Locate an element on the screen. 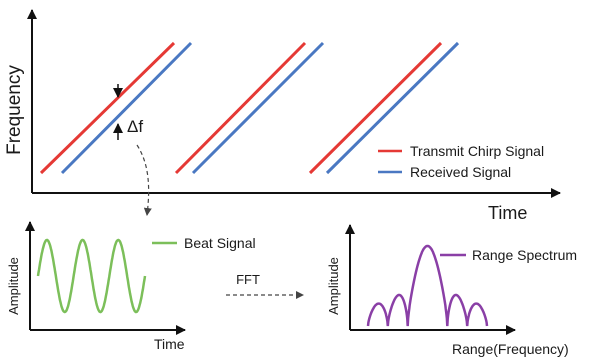 The image size is (612, 362). spectrum-x-label: Range(Frequency) is located at coordinates (510, 349).